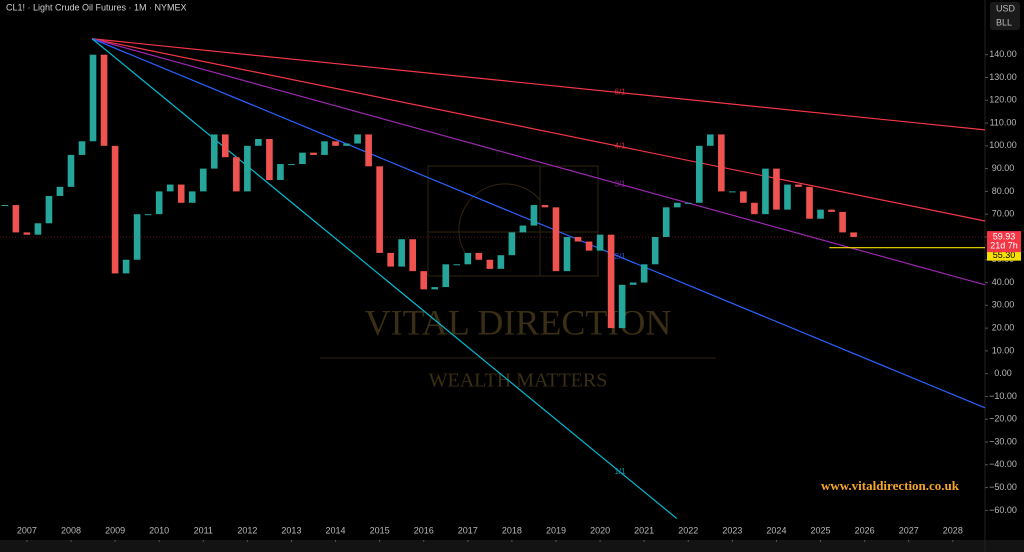 Image resolution: width=1024 pixels, height=552 pixels. Describe the element at coordinates (1003, 327) in the screenshot. I see `y-tick-label: 20.00` at that location.